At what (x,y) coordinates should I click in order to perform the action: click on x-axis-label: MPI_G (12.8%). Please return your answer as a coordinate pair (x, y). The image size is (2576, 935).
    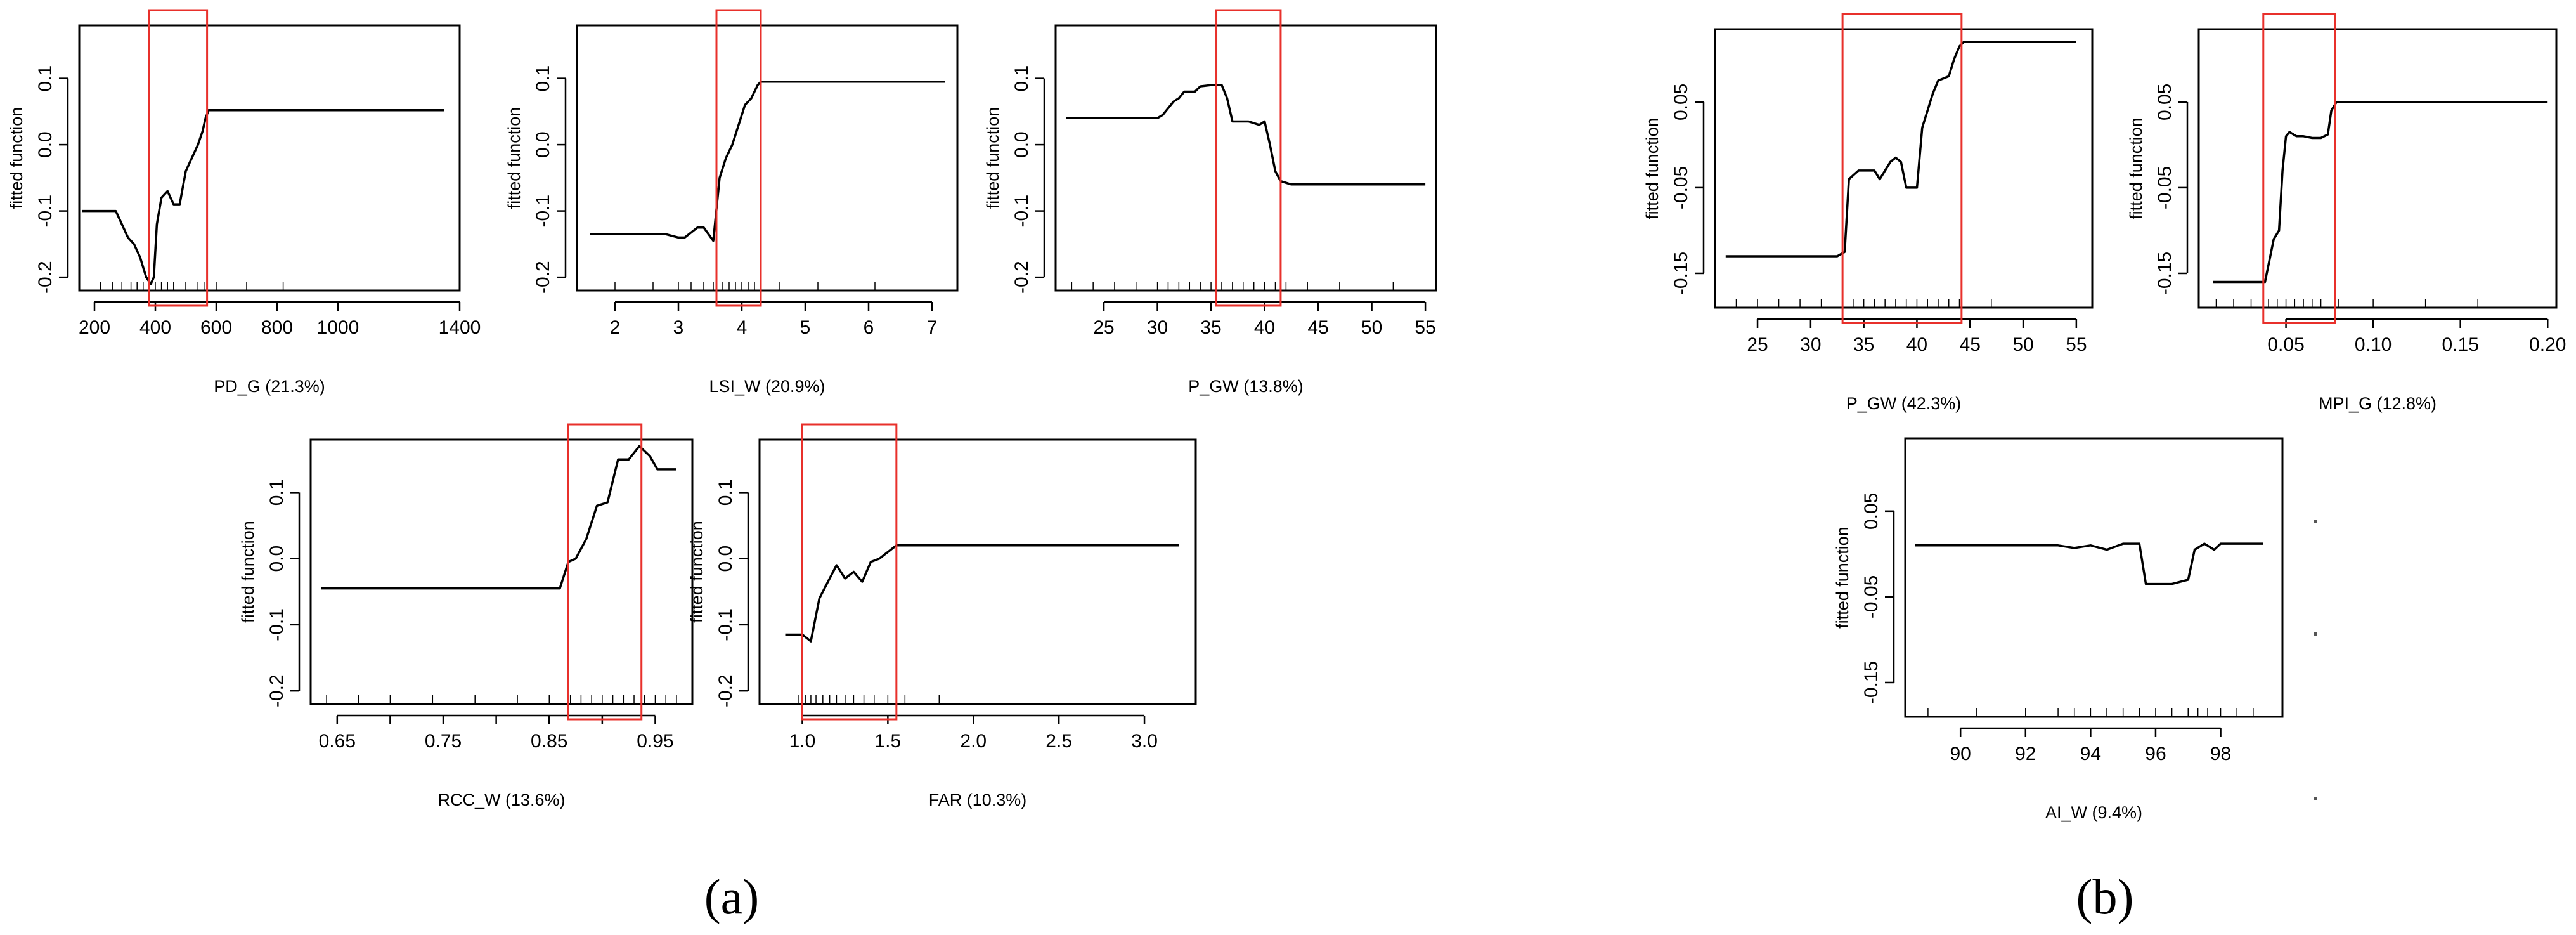
    Looking at the image, I should click on (2378, 404).